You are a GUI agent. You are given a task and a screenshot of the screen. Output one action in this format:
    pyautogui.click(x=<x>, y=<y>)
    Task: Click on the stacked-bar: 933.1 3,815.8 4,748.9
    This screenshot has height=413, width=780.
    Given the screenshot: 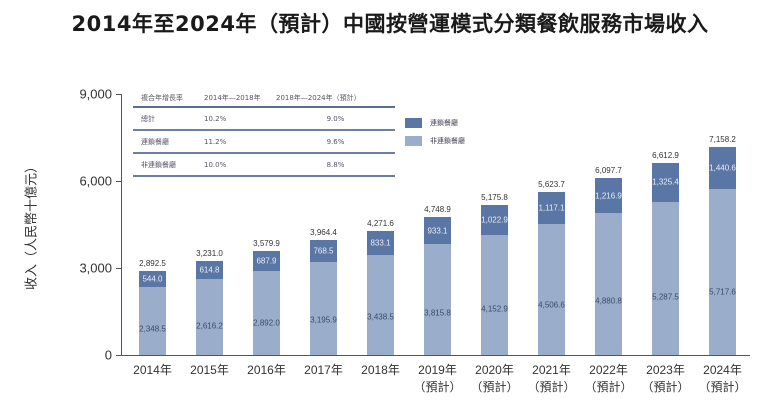 What is the action you would take?
    pyautogui.click(x=437, y=280)
    